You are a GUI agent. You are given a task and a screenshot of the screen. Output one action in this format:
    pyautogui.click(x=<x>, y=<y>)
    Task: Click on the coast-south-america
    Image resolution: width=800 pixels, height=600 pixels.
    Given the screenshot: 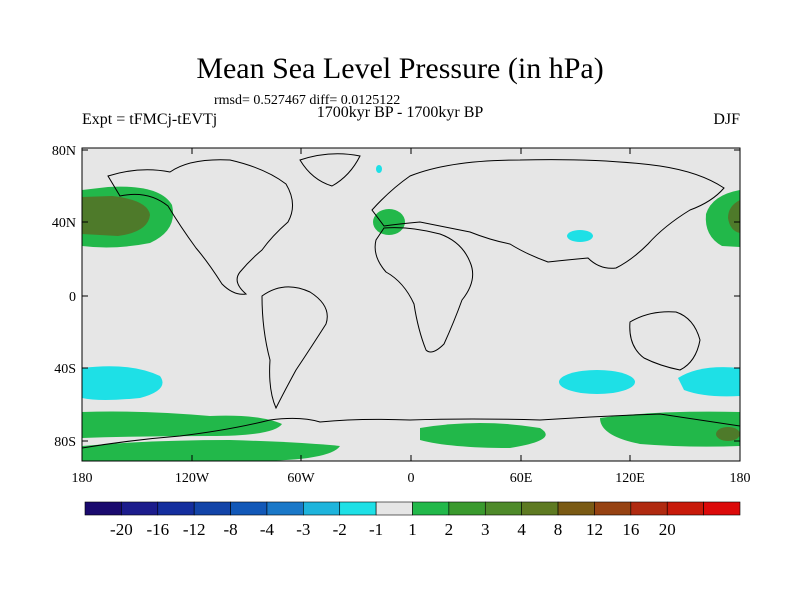 What is the action you would take?
    pyautogui.click(x=294, y=348)
    